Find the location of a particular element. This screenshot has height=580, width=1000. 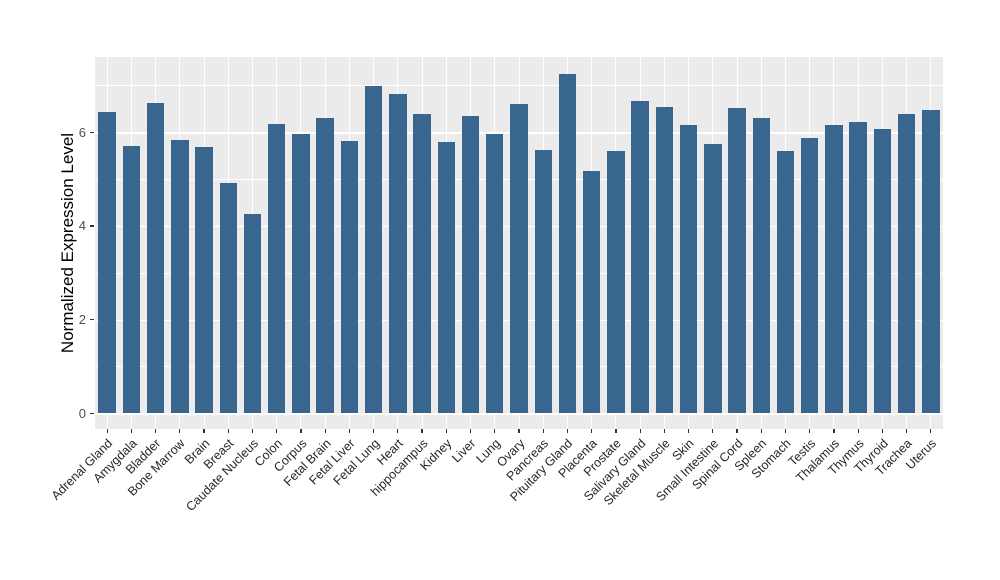

x-tick-mark-adrenal-gland is located at coordinates (107, 431).